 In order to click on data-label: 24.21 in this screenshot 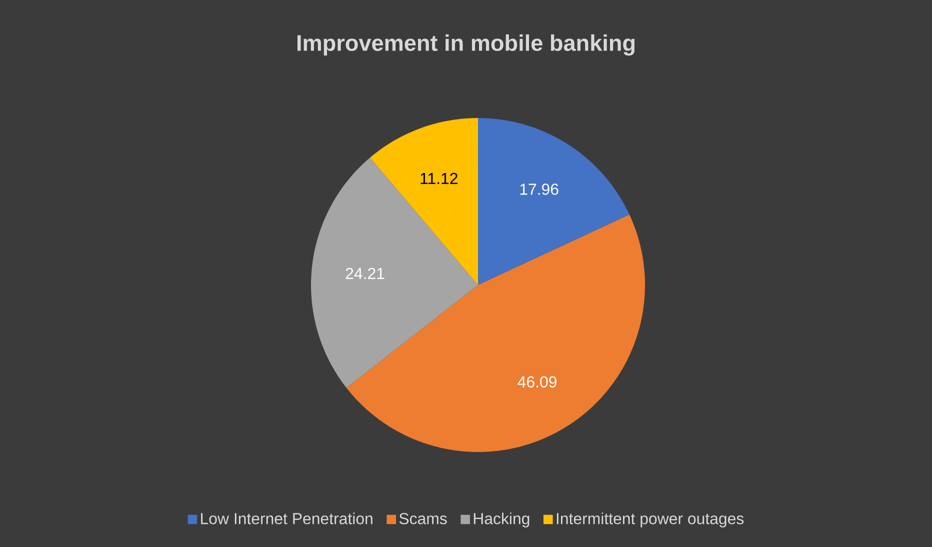, I will do `click(365, 273)`.